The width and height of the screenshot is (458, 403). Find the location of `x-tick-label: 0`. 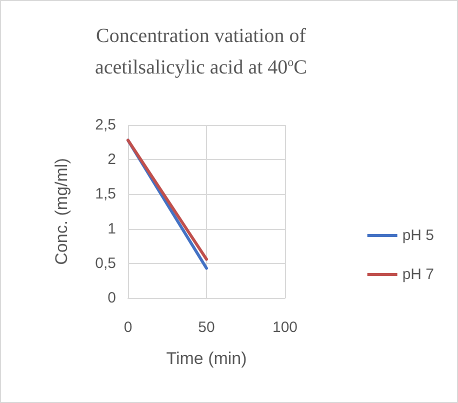

x-tick-label: 0 is located at coordinates (128, 327).